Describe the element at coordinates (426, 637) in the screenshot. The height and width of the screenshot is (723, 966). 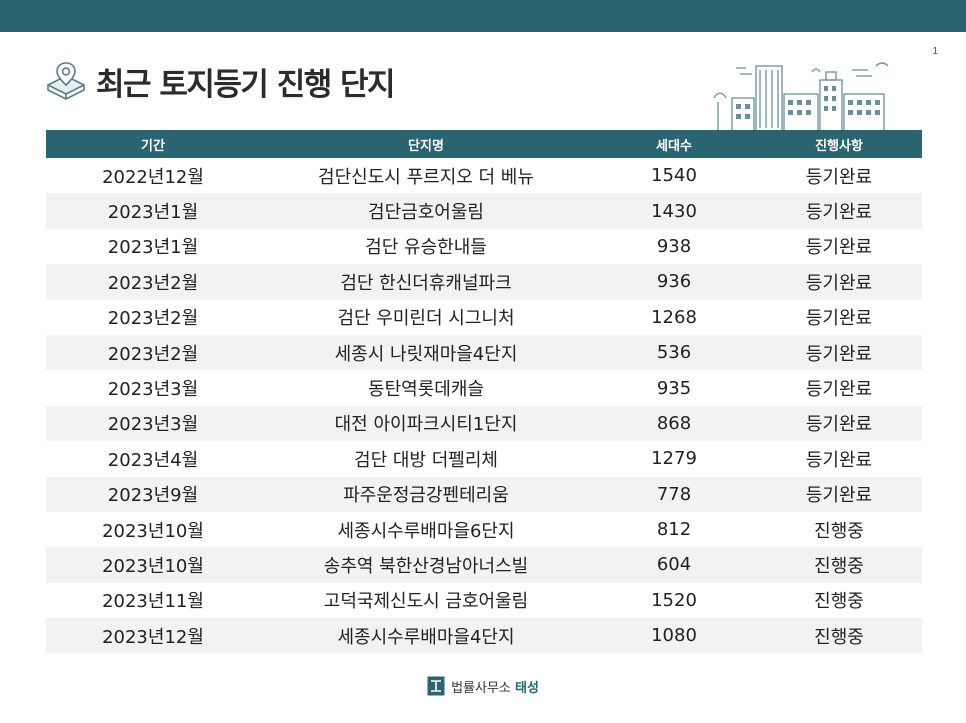
I see `cell-complex-name: 세종시수루배마을4단지` at that location.